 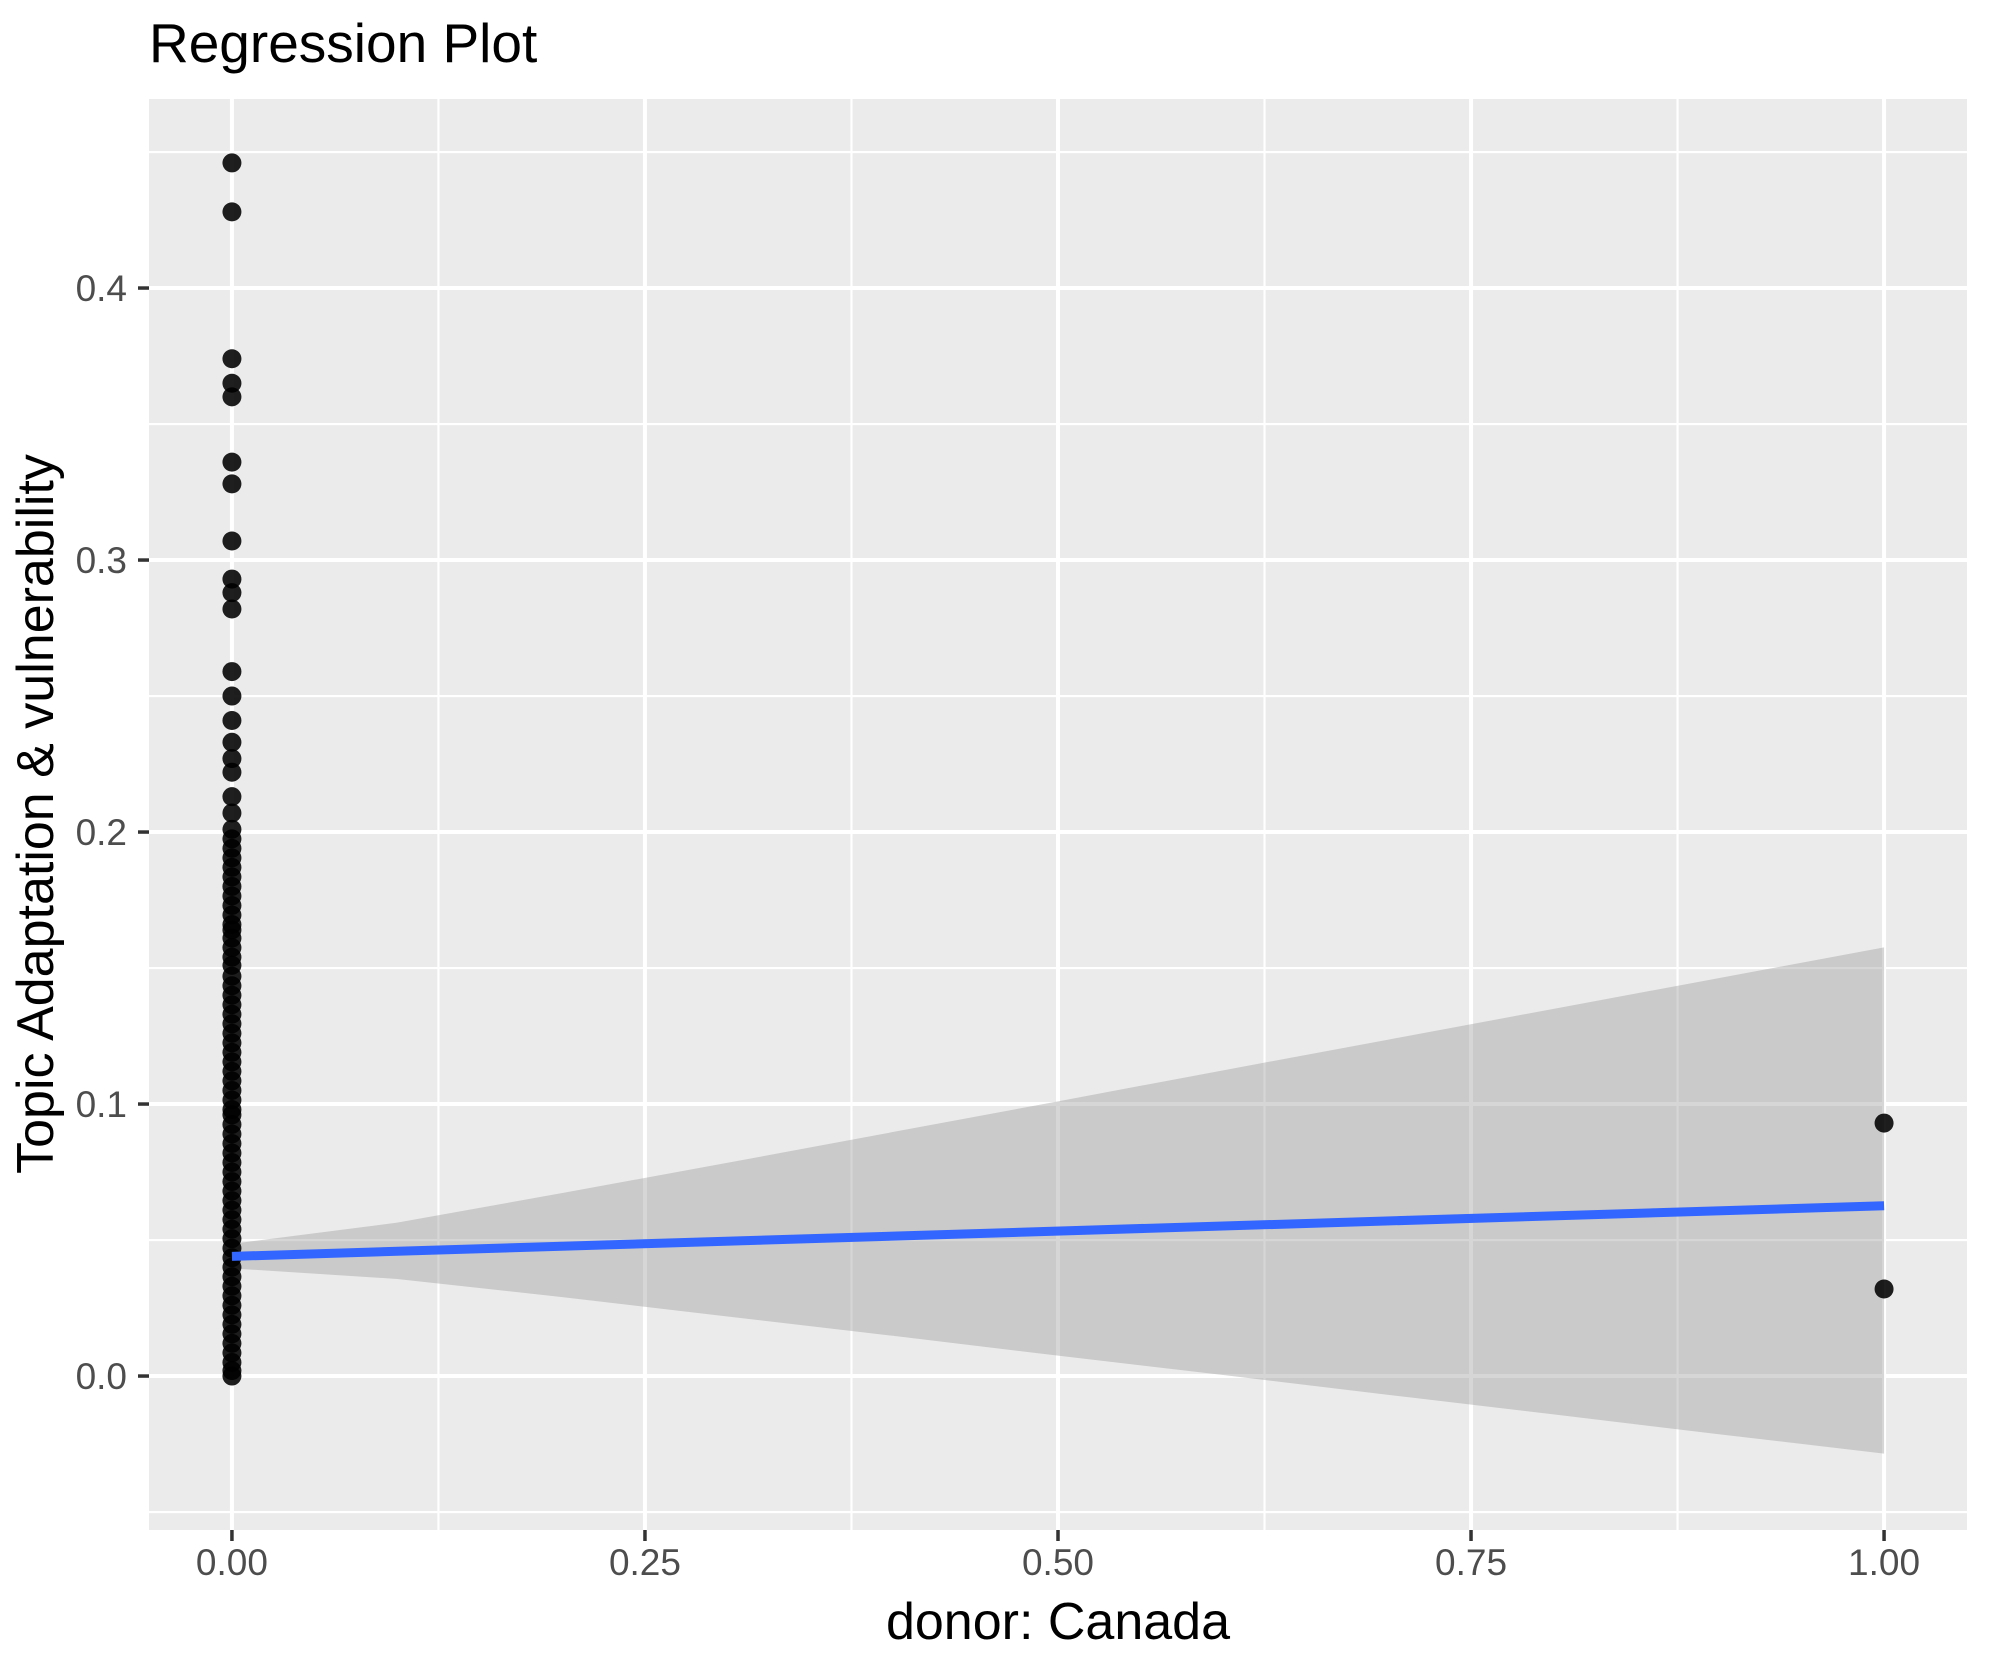 What do you see at coordinates (343, 43) in the screenshot?
I see `plot-title: Regression Plot` at bounding box center [343, 43].